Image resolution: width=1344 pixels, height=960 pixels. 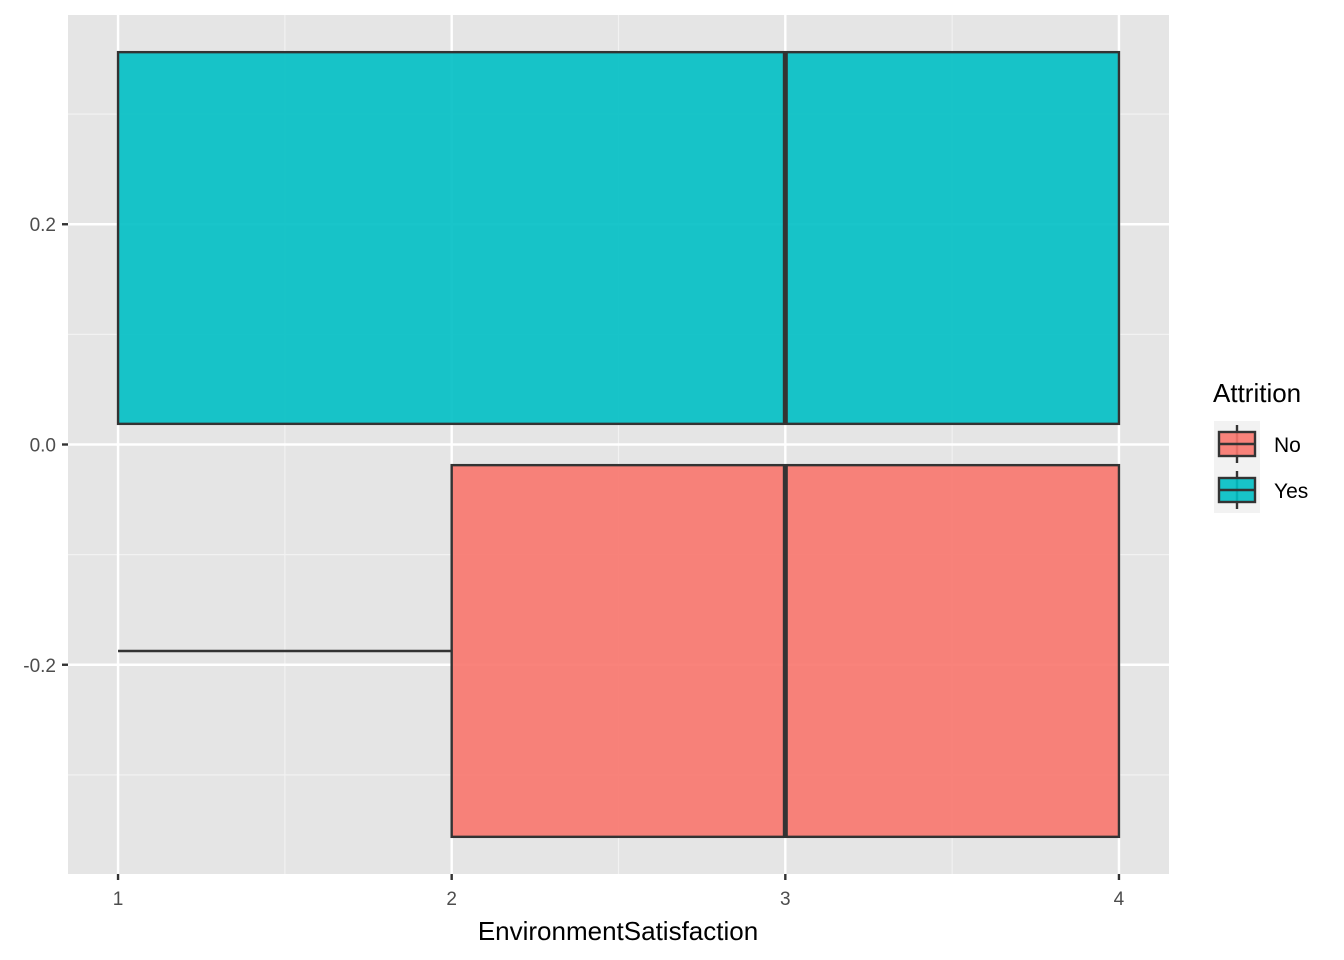 I want to click on x-tick-label: 4, so click(x=1119, y=899).